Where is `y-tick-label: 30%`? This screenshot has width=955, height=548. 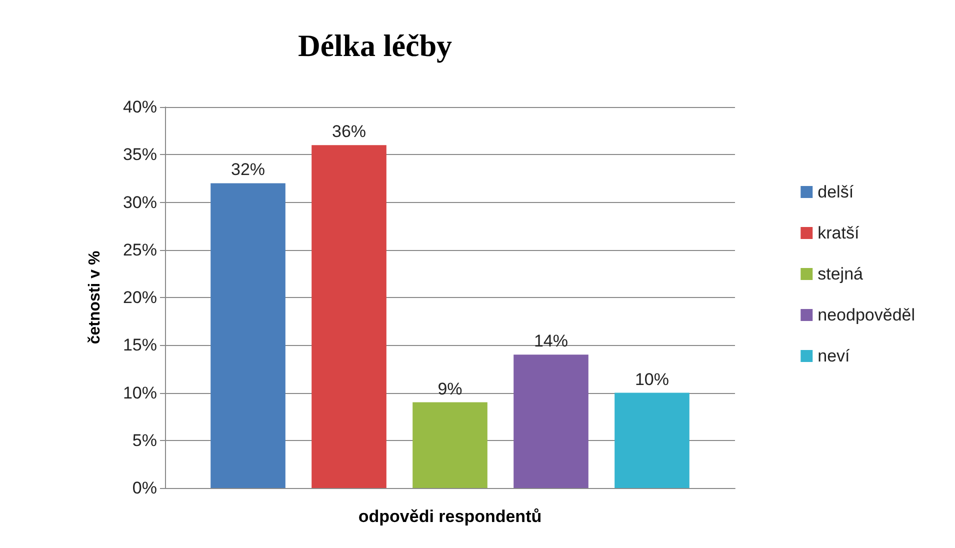
y-tick-label: 30% is located at coordinates (139, 202).